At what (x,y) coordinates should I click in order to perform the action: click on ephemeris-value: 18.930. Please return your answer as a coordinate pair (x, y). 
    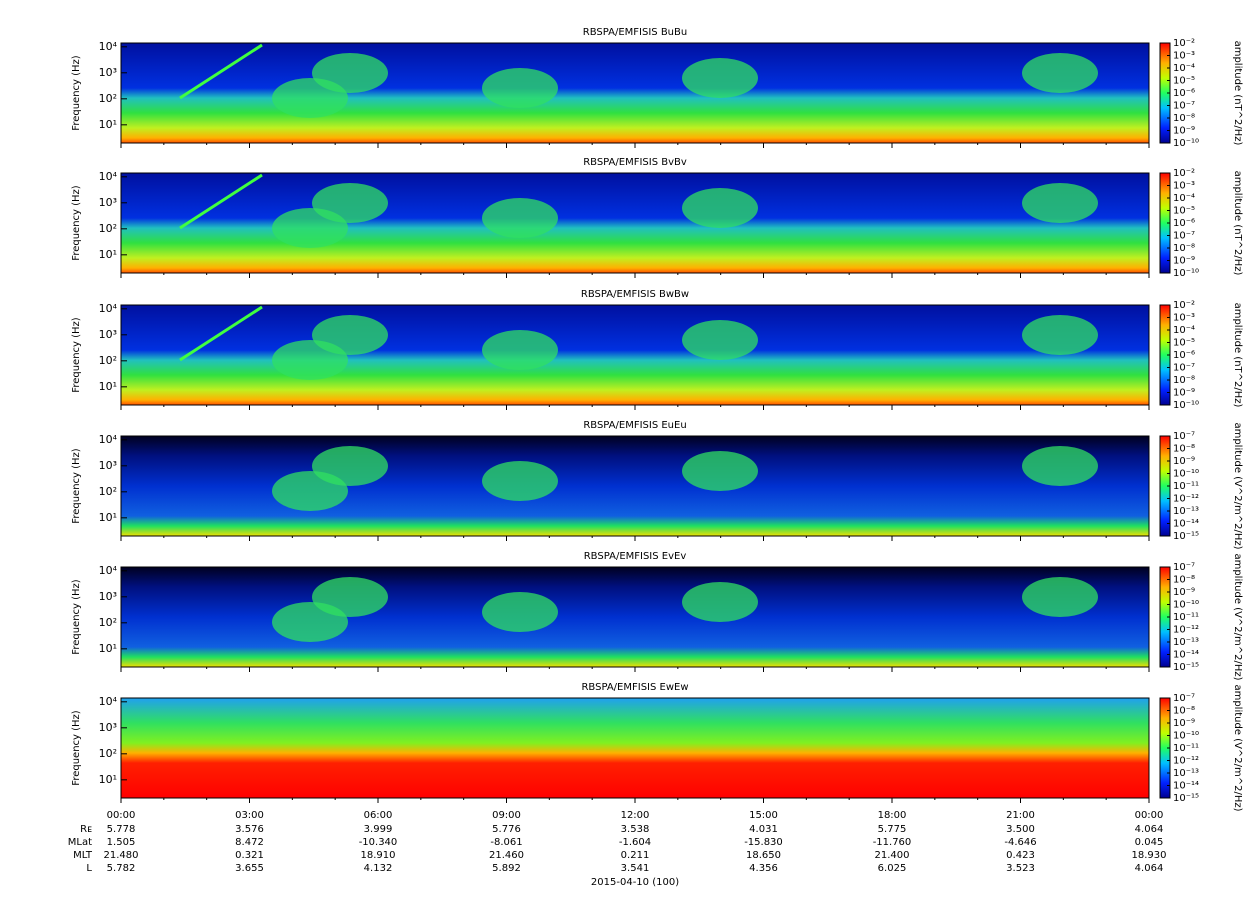
    Looking at the image, I should click on (1149, 855).